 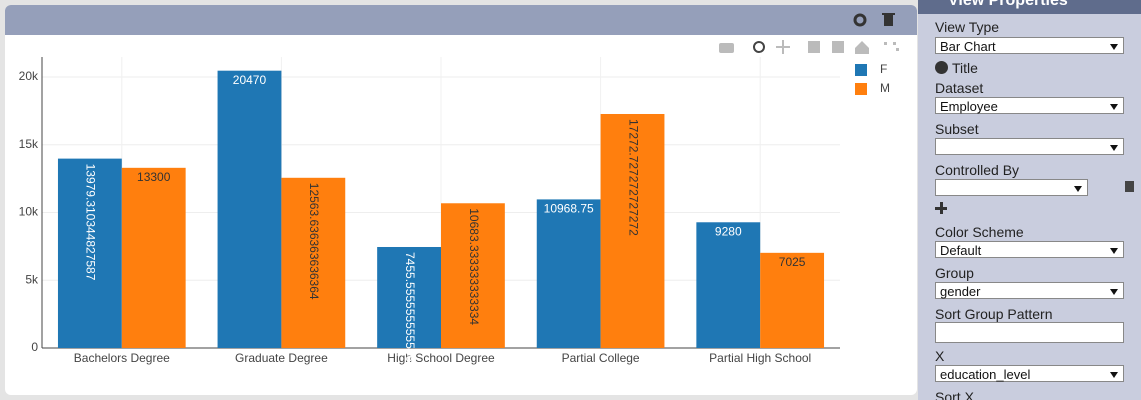 I want to click on header-icons, so click(x=874, y=20).